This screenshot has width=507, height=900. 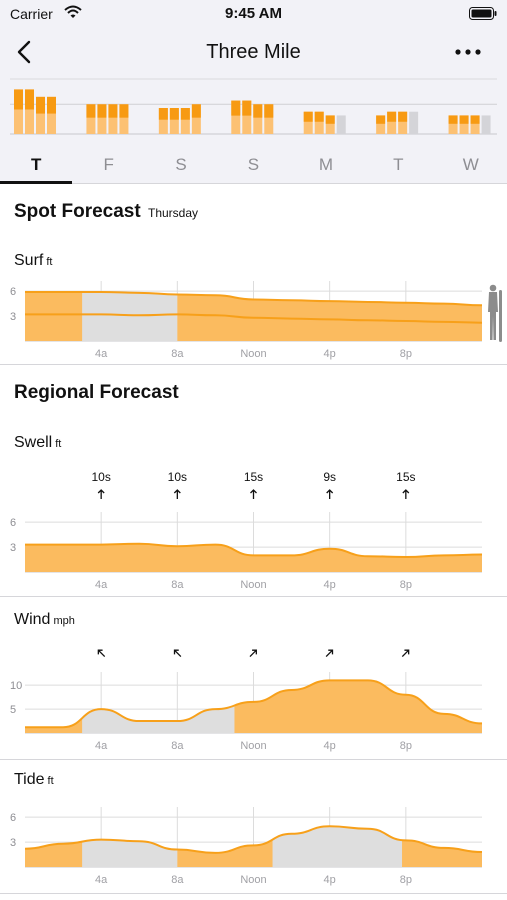 I want to click on page-title: Three Mile, so click(x=253, y=52).